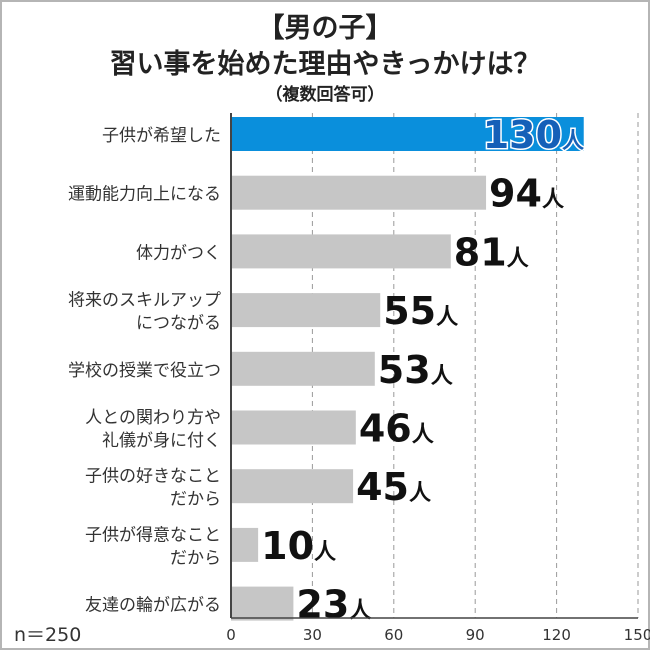 This screenshot has height=650, width=650. I want to click on category-label-3-line-1: につながる, so click(178, 324).